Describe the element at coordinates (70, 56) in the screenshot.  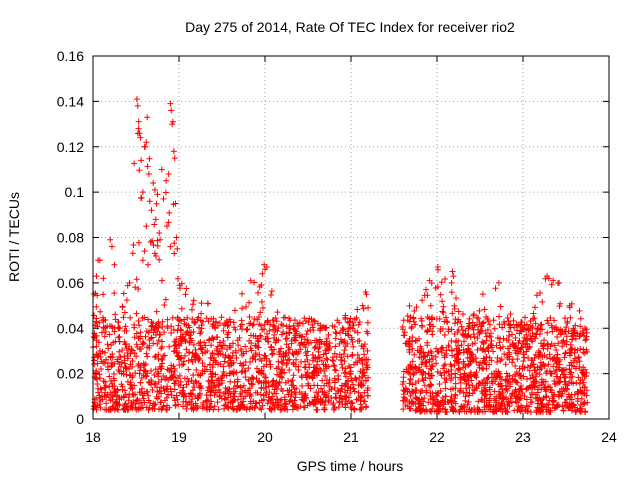
I see `y-tick-label: 0.16` at that location.